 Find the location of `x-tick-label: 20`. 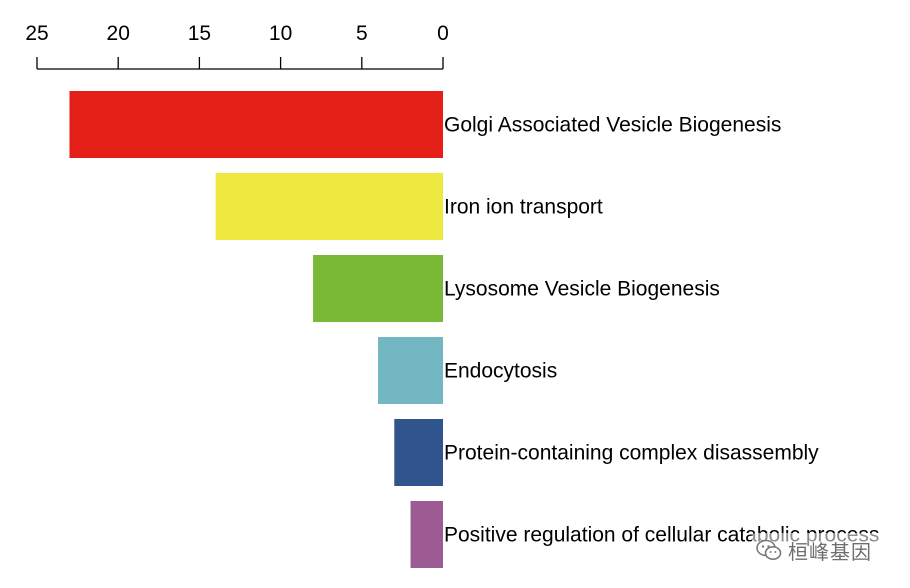

x-tick-label: 20 is located at coordinates (118, 33).